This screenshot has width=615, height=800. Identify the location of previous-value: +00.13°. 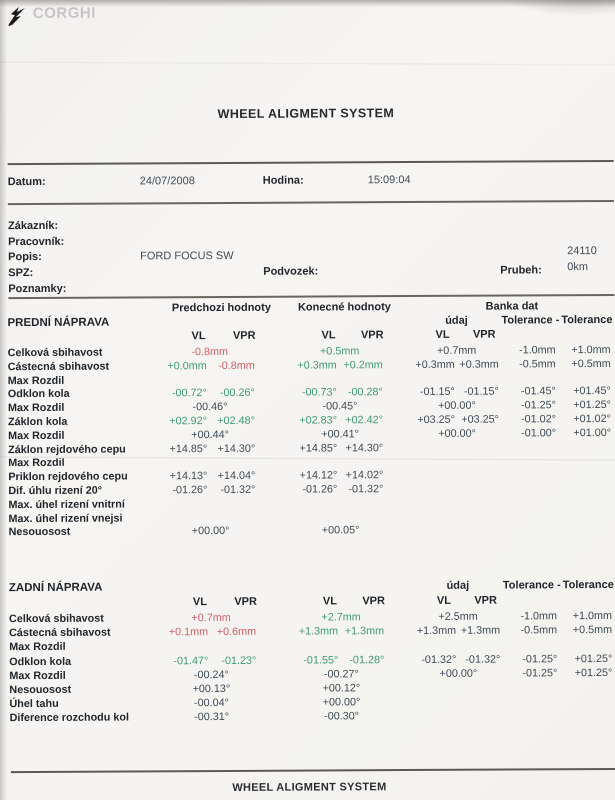
(211, 689).